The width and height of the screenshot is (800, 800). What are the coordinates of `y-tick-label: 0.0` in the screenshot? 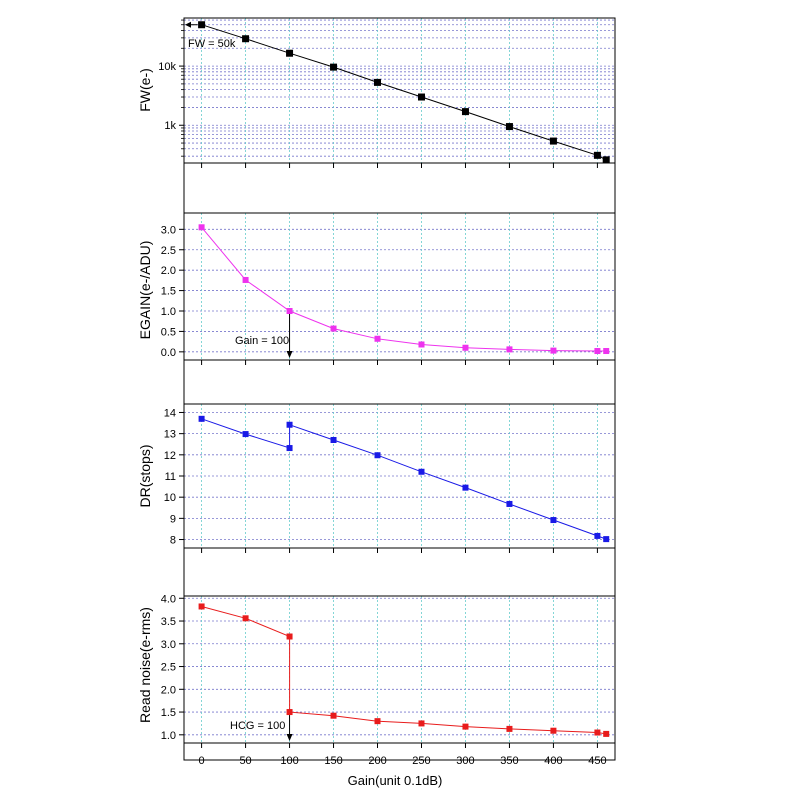 It's located at (168, 353).